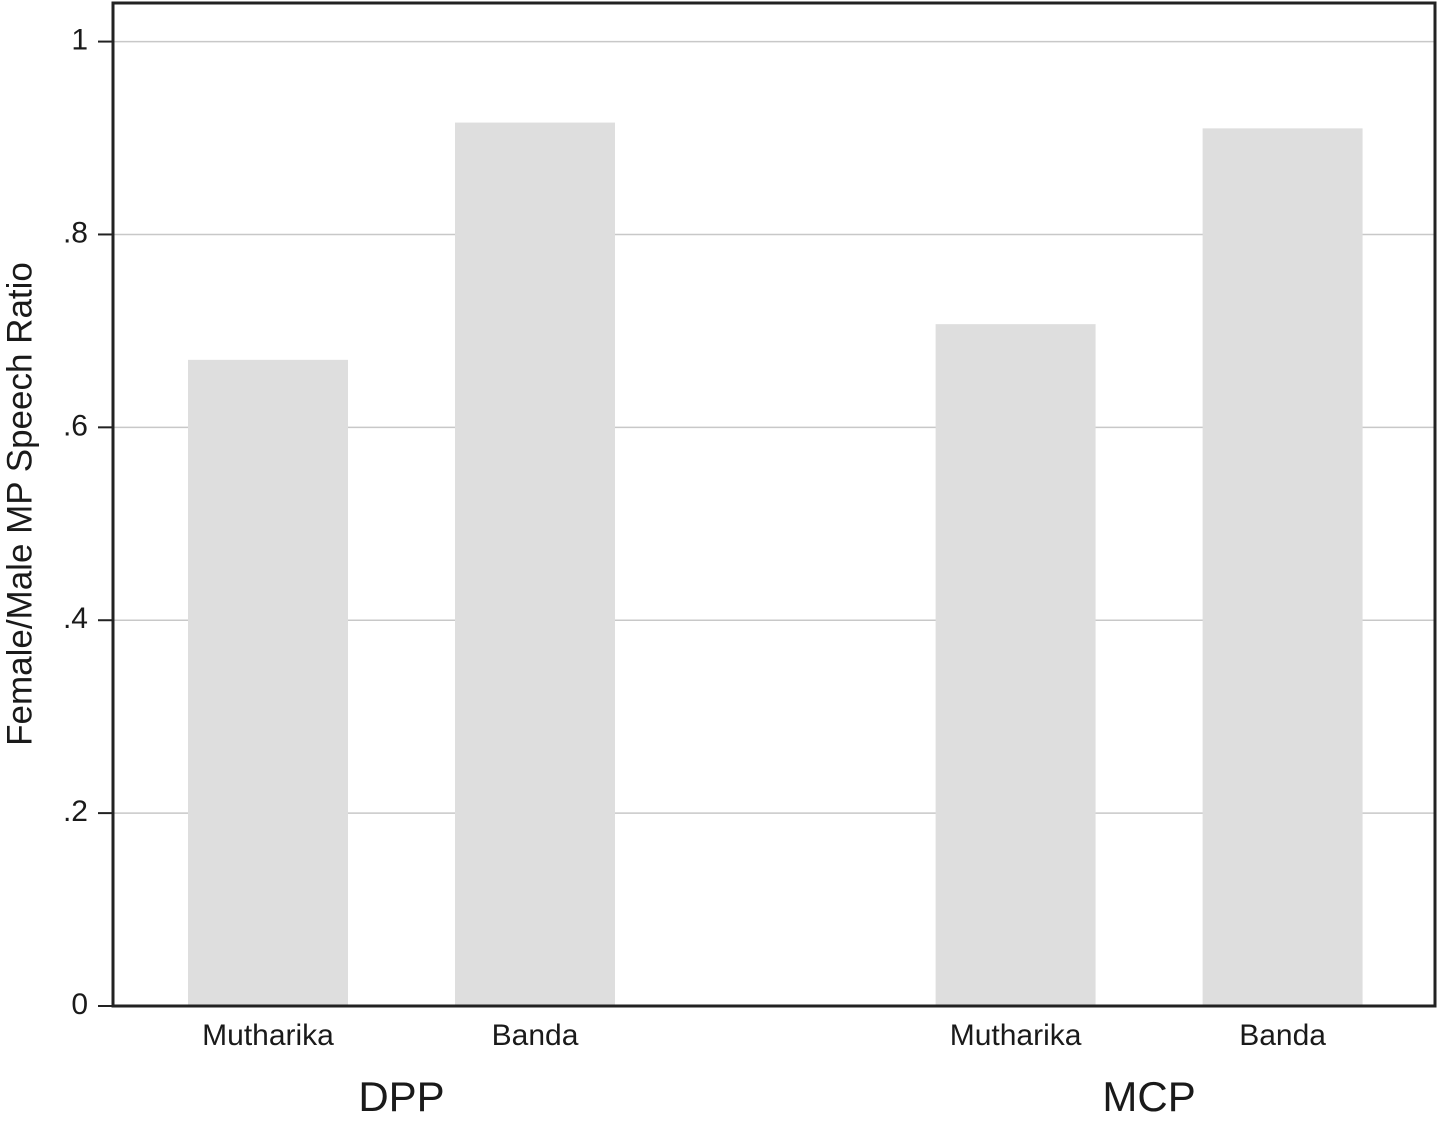 The image size is (1437, 1125). Describe the element at coordinates (401, 1096) in the screenshot. I see `group-label: DPP` at that location.